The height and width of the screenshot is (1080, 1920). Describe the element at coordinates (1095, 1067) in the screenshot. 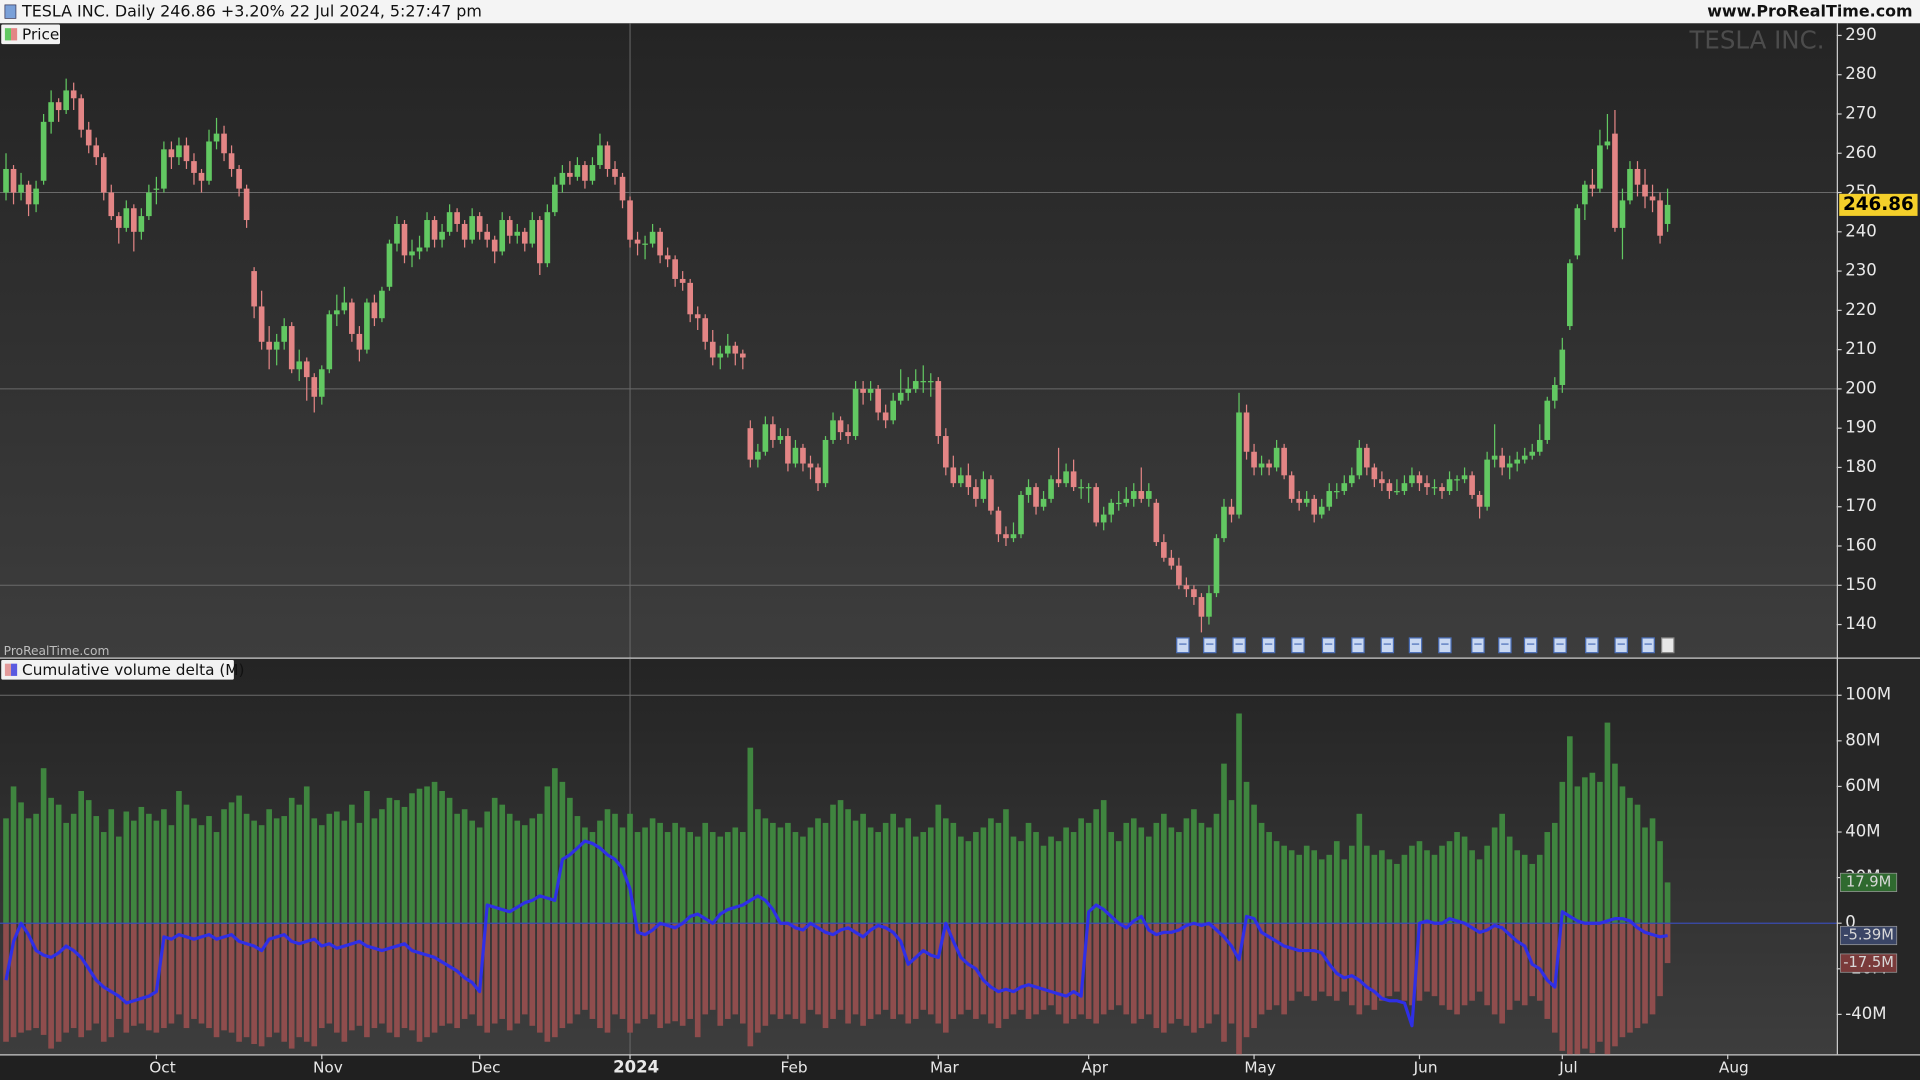

I see `x-tick-label: Apr` at that location.